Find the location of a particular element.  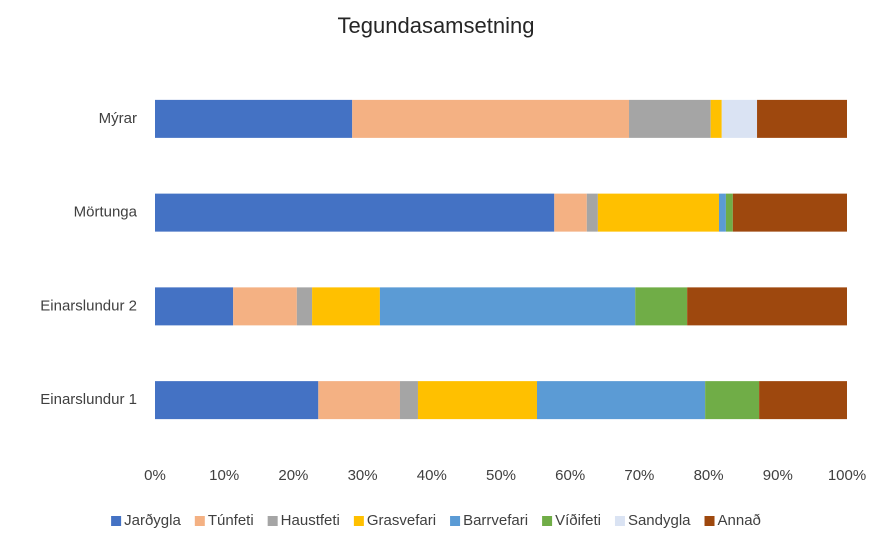

legend-label: Grasvefari is located at coordinates (401, 520).